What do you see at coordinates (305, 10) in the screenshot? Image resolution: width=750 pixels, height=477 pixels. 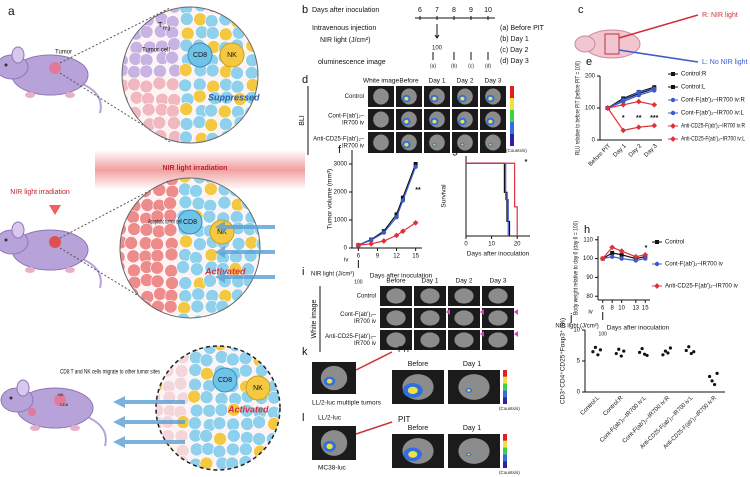 I see `panel-label: b` at bounding box center [305, 10].